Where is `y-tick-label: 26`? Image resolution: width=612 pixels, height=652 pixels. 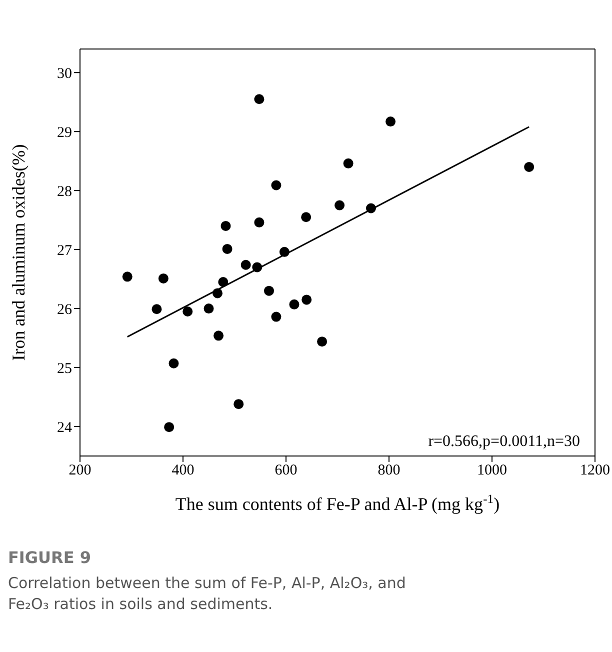
y-tick-label: 26 is located at coordinates (64, 310).